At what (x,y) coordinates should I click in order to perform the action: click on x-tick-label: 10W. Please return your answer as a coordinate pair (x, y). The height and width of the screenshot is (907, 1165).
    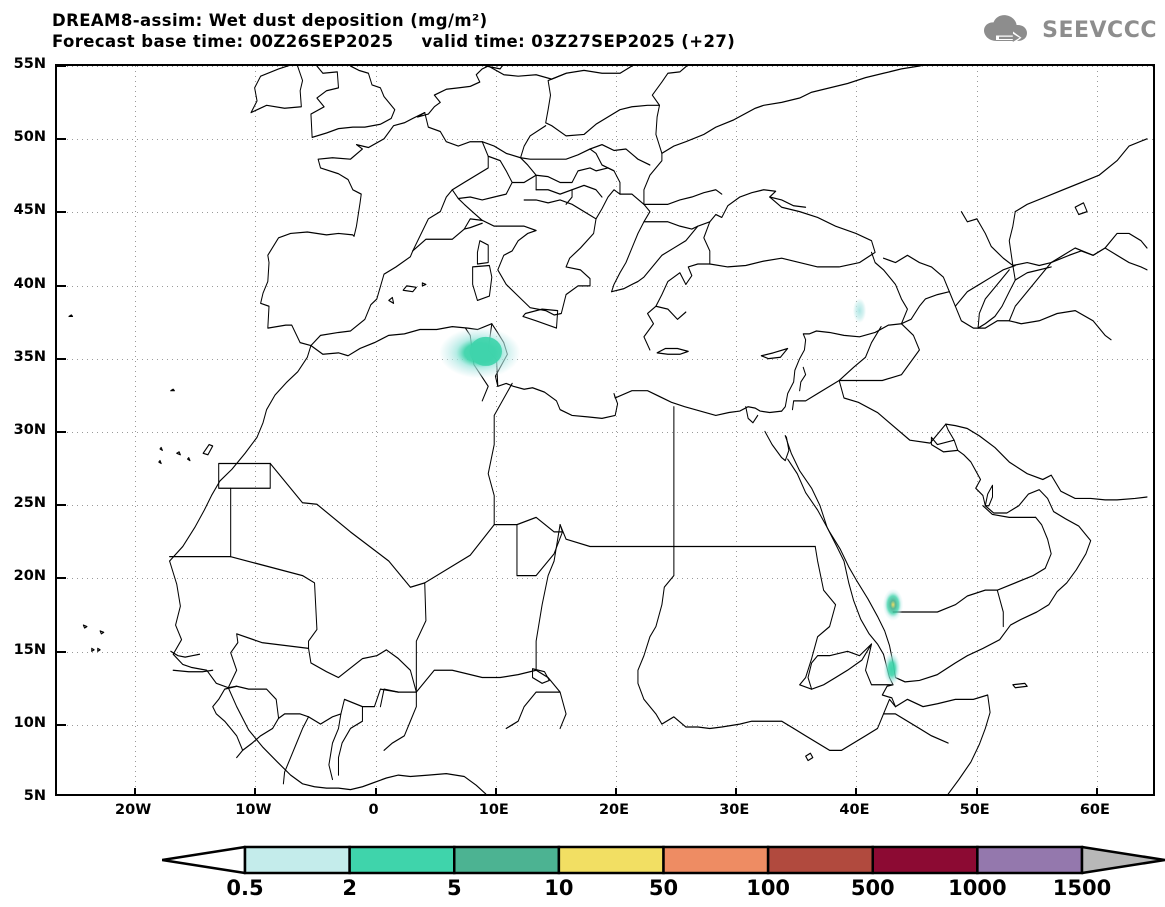
    Looking at the image, I should click on (253, 810).